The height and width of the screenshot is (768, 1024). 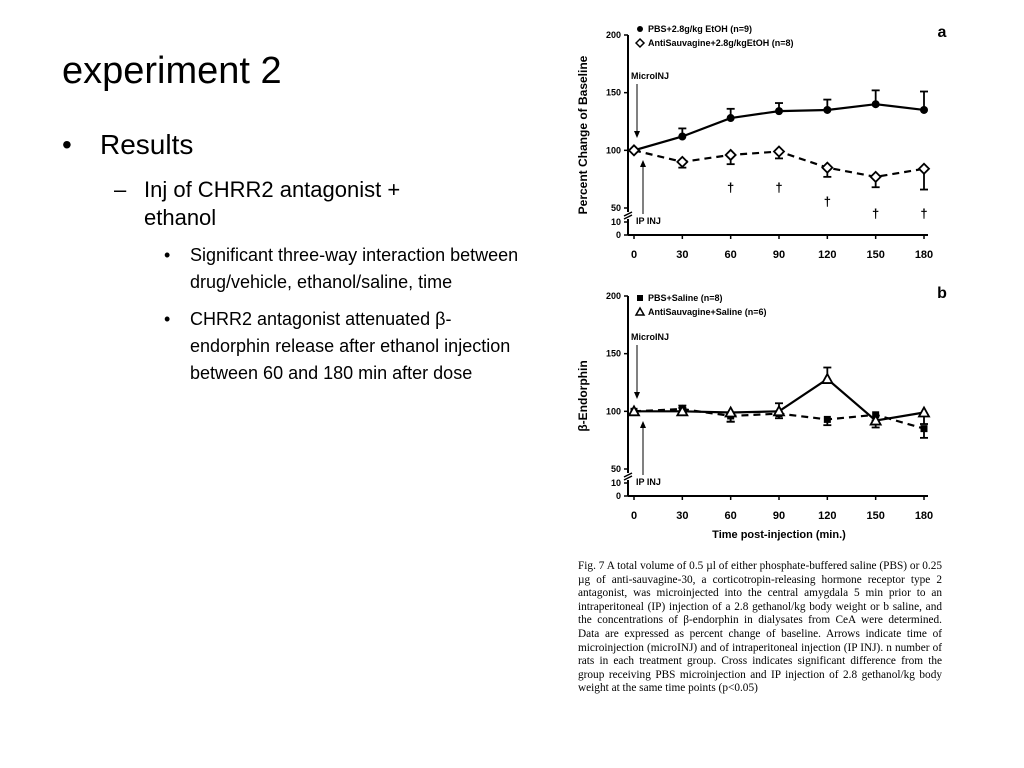 What do you see at coordinates (721, 43) in the screenshot?
I see `legend-label: AntiSauvagine+2.8g/kgEtOH (n=8)` at bounding box center [721, 43].